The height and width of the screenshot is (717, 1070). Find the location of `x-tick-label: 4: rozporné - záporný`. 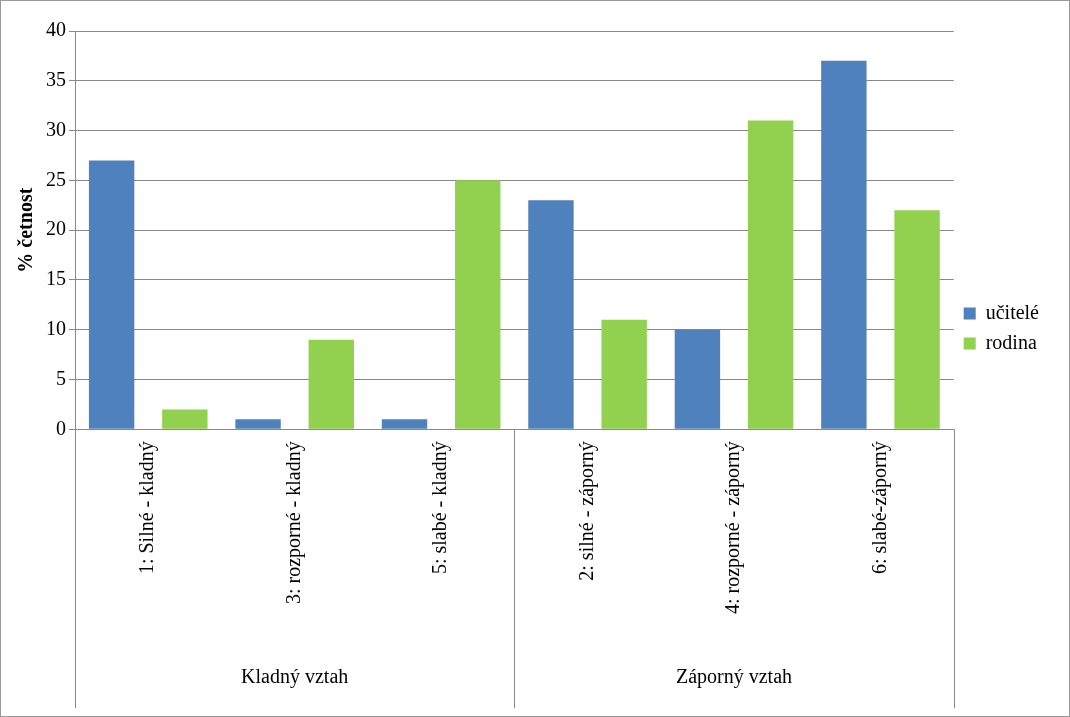

x-tick-label: 4: rozporné - záporný is located at coordinates (733, 528).